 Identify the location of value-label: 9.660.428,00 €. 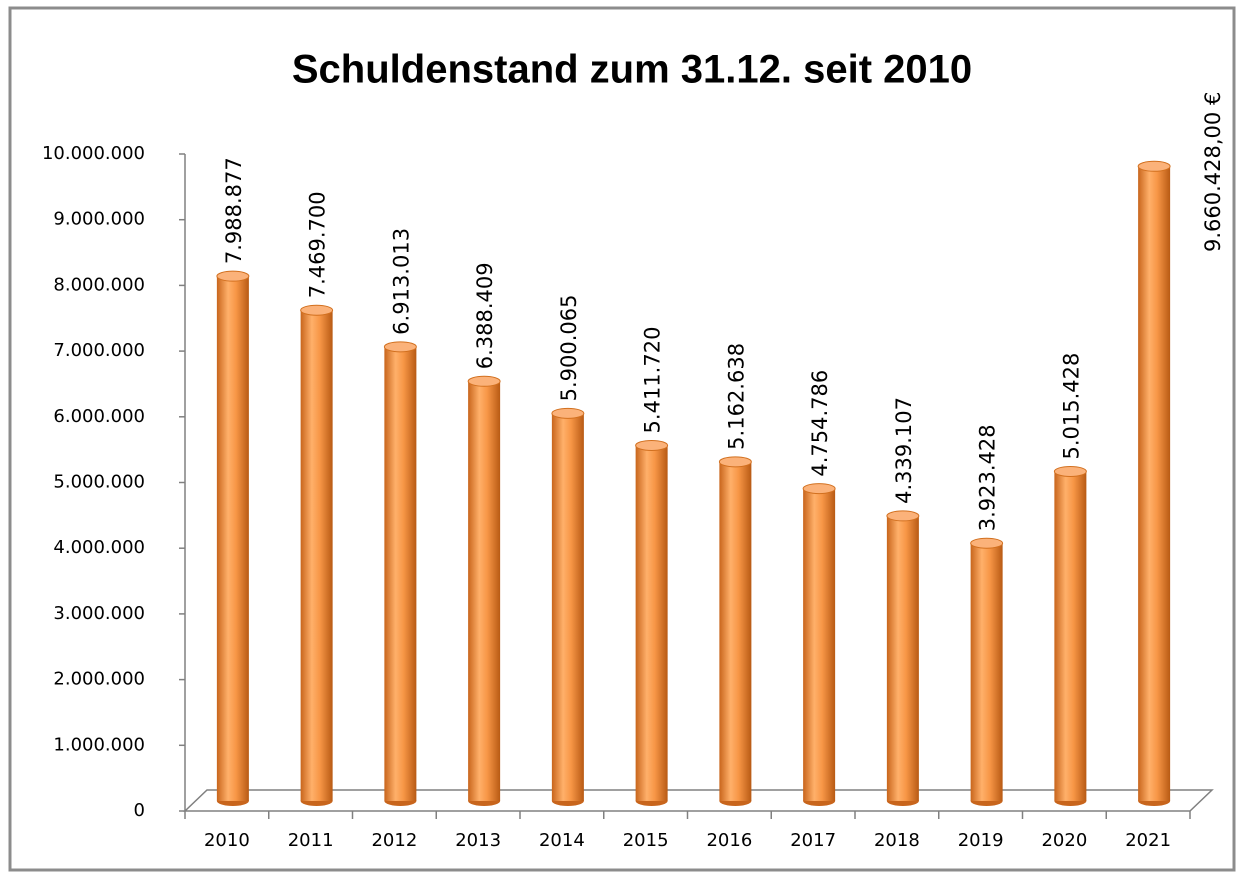
(1213, 172).